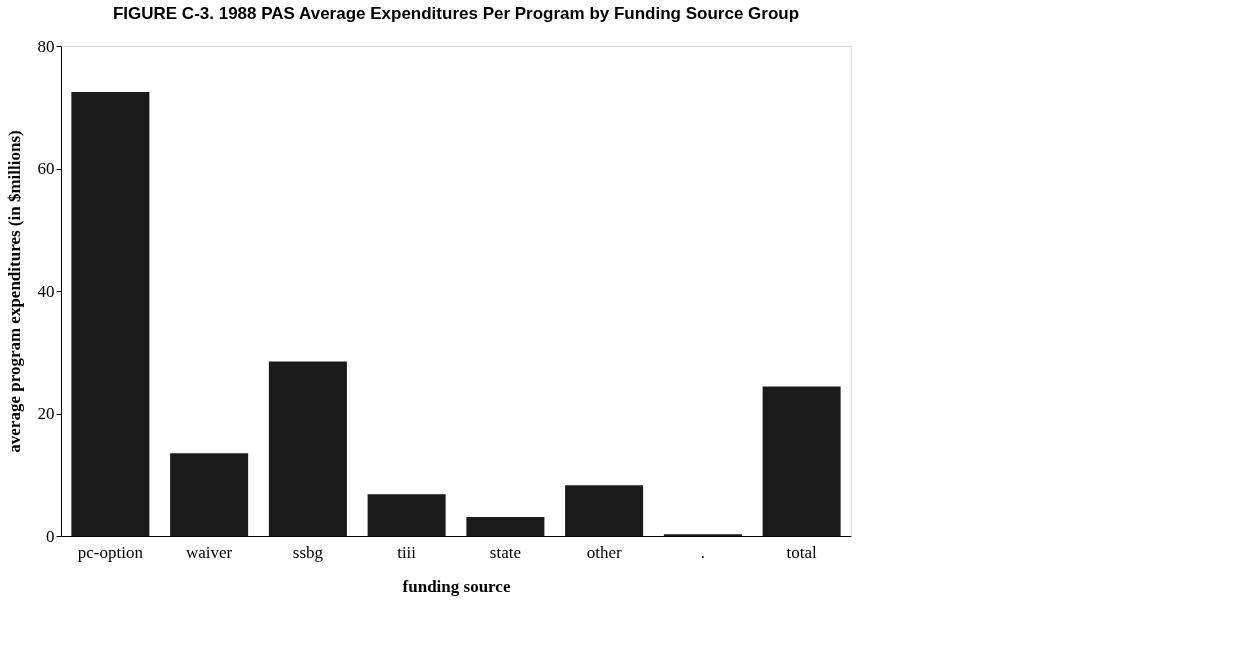 This screenshot has width=1253, height=668. Describe the element at coordinates (604, 552) in the screenshot. I see `x-tick-label: other` at that location.